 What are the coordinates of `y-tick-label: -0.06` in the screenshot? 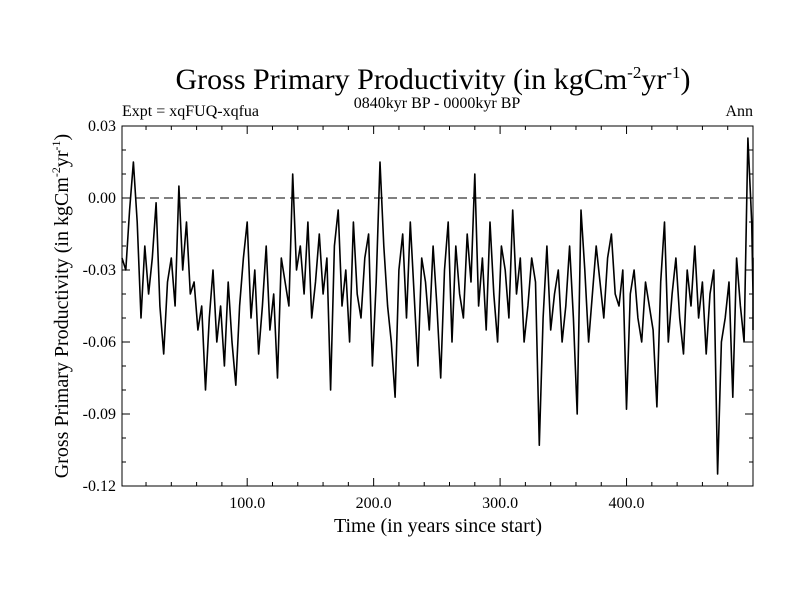 It's located at (99, 342).